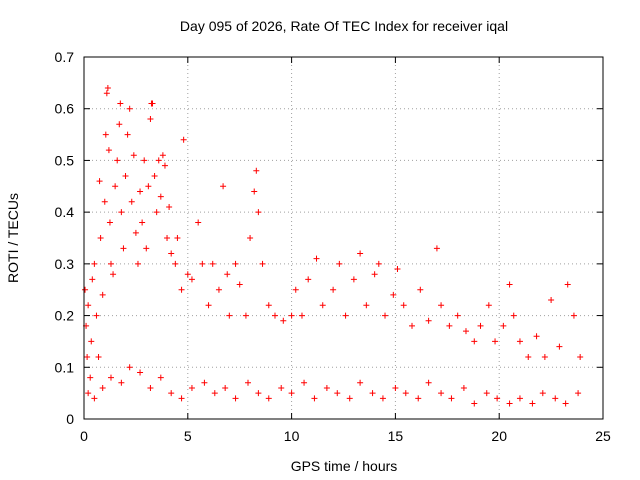  What do you see at coordinates (292, 436) in the screenshot?
I see `x-tick-label: 10` at bounding box center [292, 436].